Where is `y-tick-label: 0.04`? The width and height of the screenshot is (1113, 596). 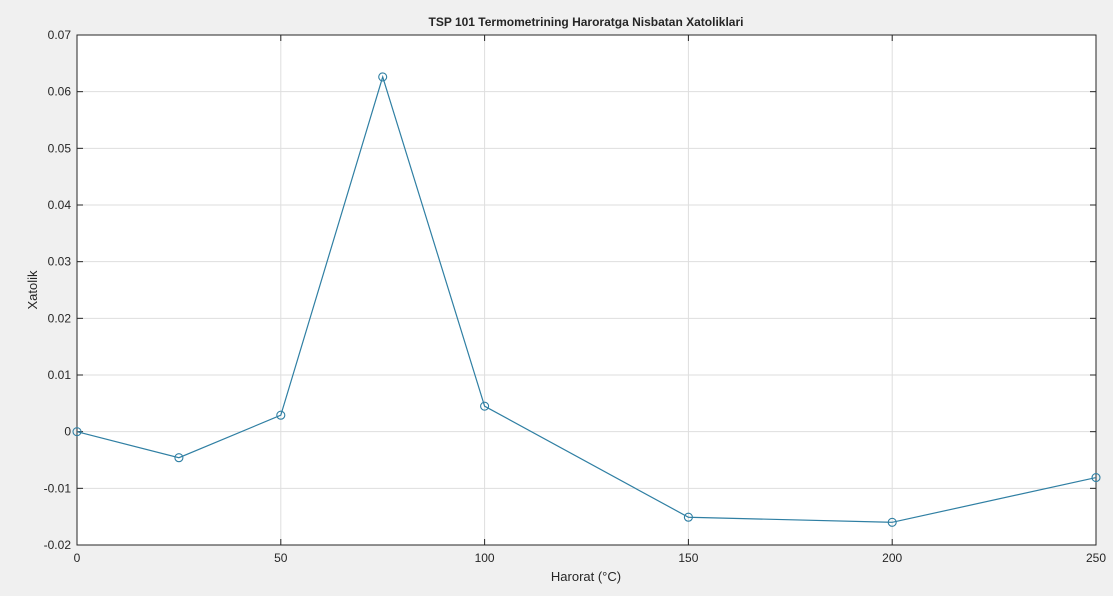
y-tick-label: 0.04 is located at coordinates (60, 205).